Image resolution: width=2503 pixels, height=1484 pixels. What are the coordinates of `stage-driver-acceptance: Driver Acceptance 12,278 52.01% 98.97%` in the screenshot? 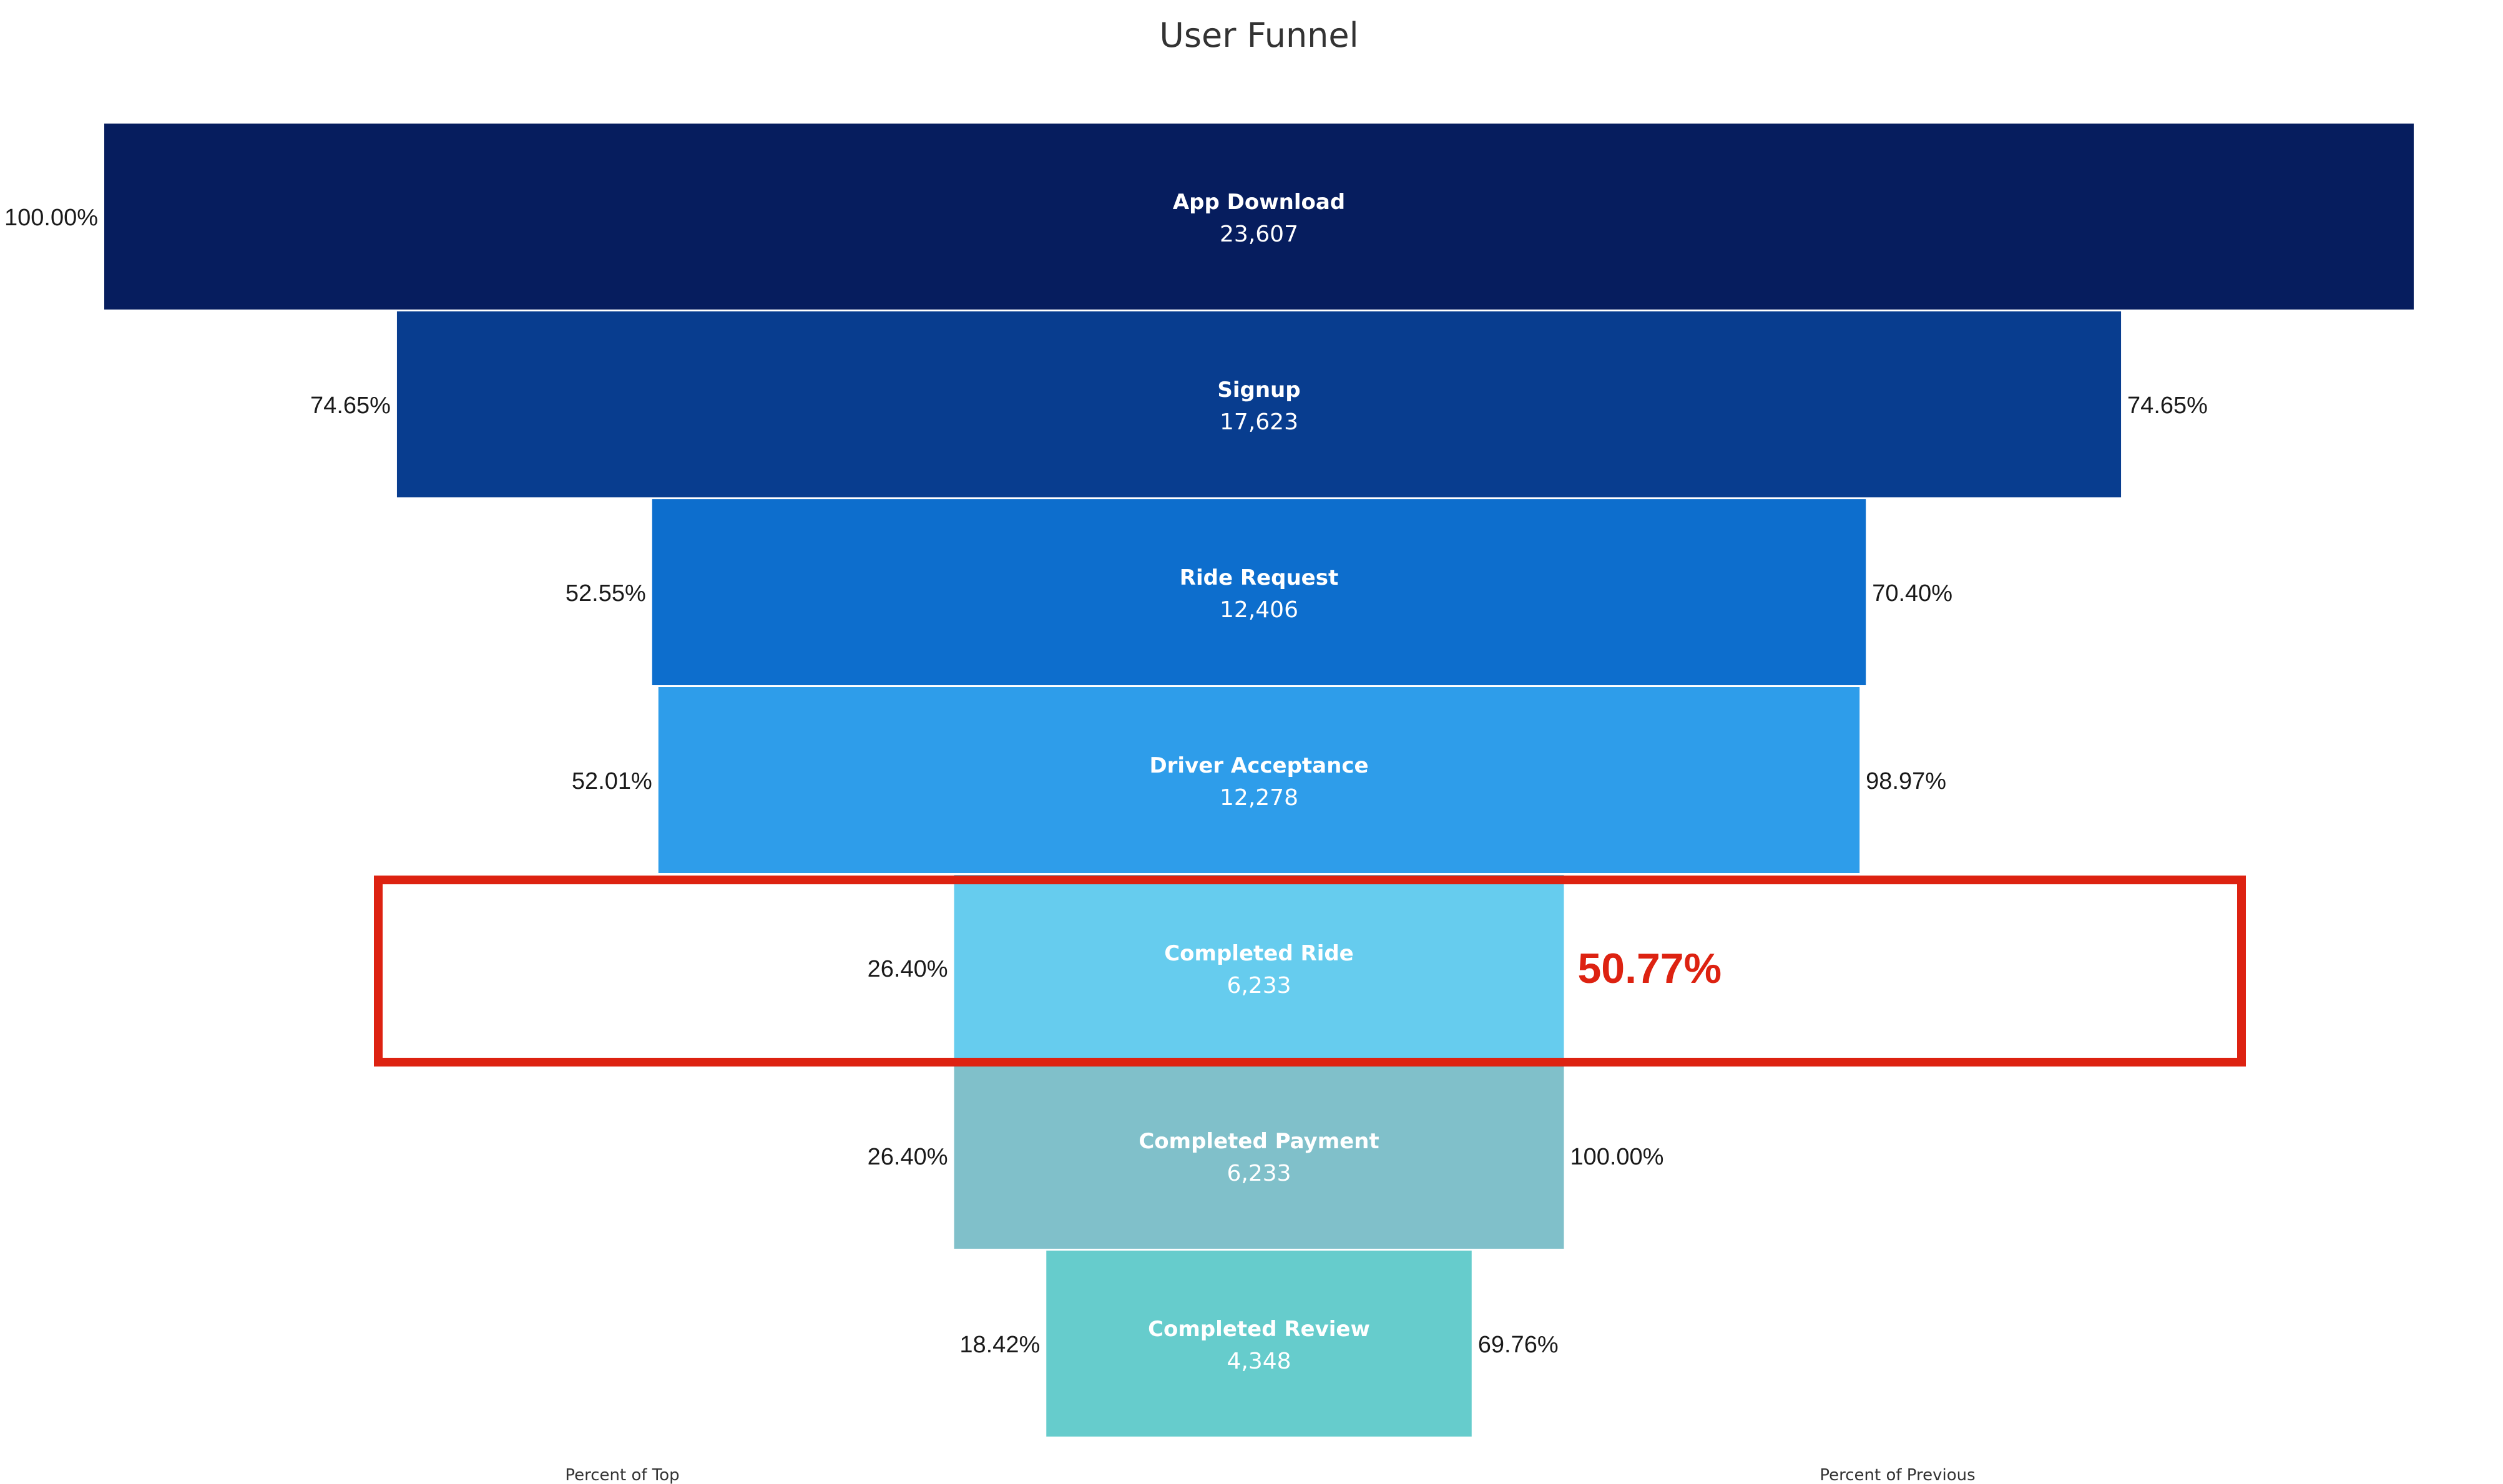 It's located at (1259, 780).